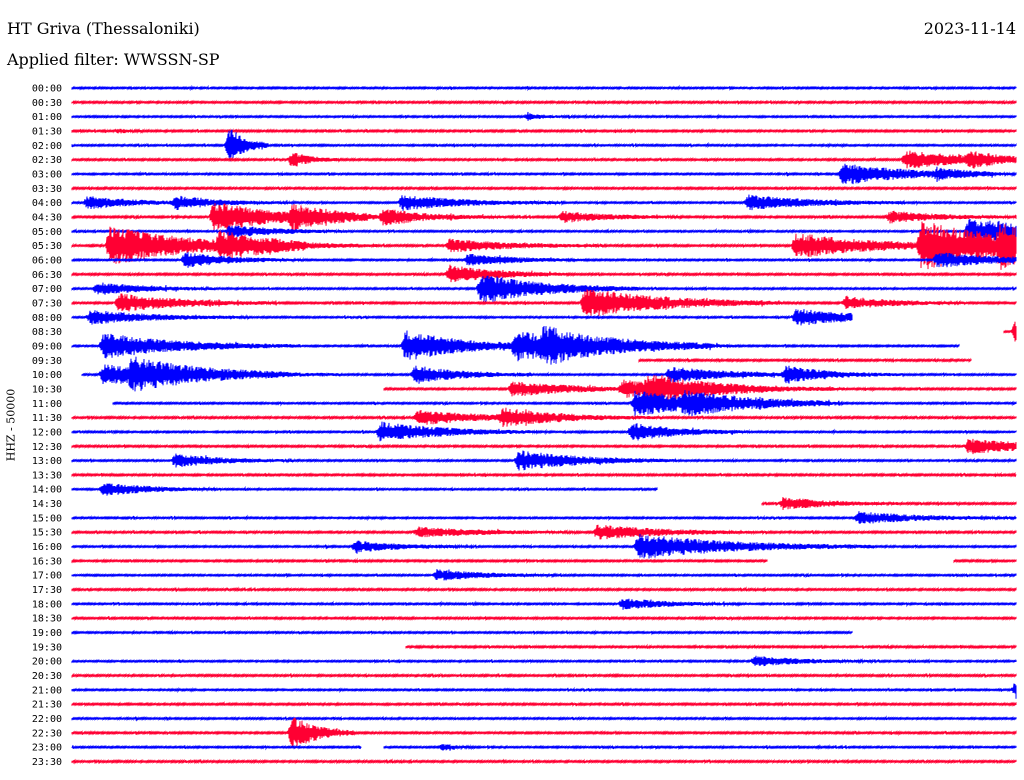  I want to click on row-label-0230: 02:30, so click(47, 160).